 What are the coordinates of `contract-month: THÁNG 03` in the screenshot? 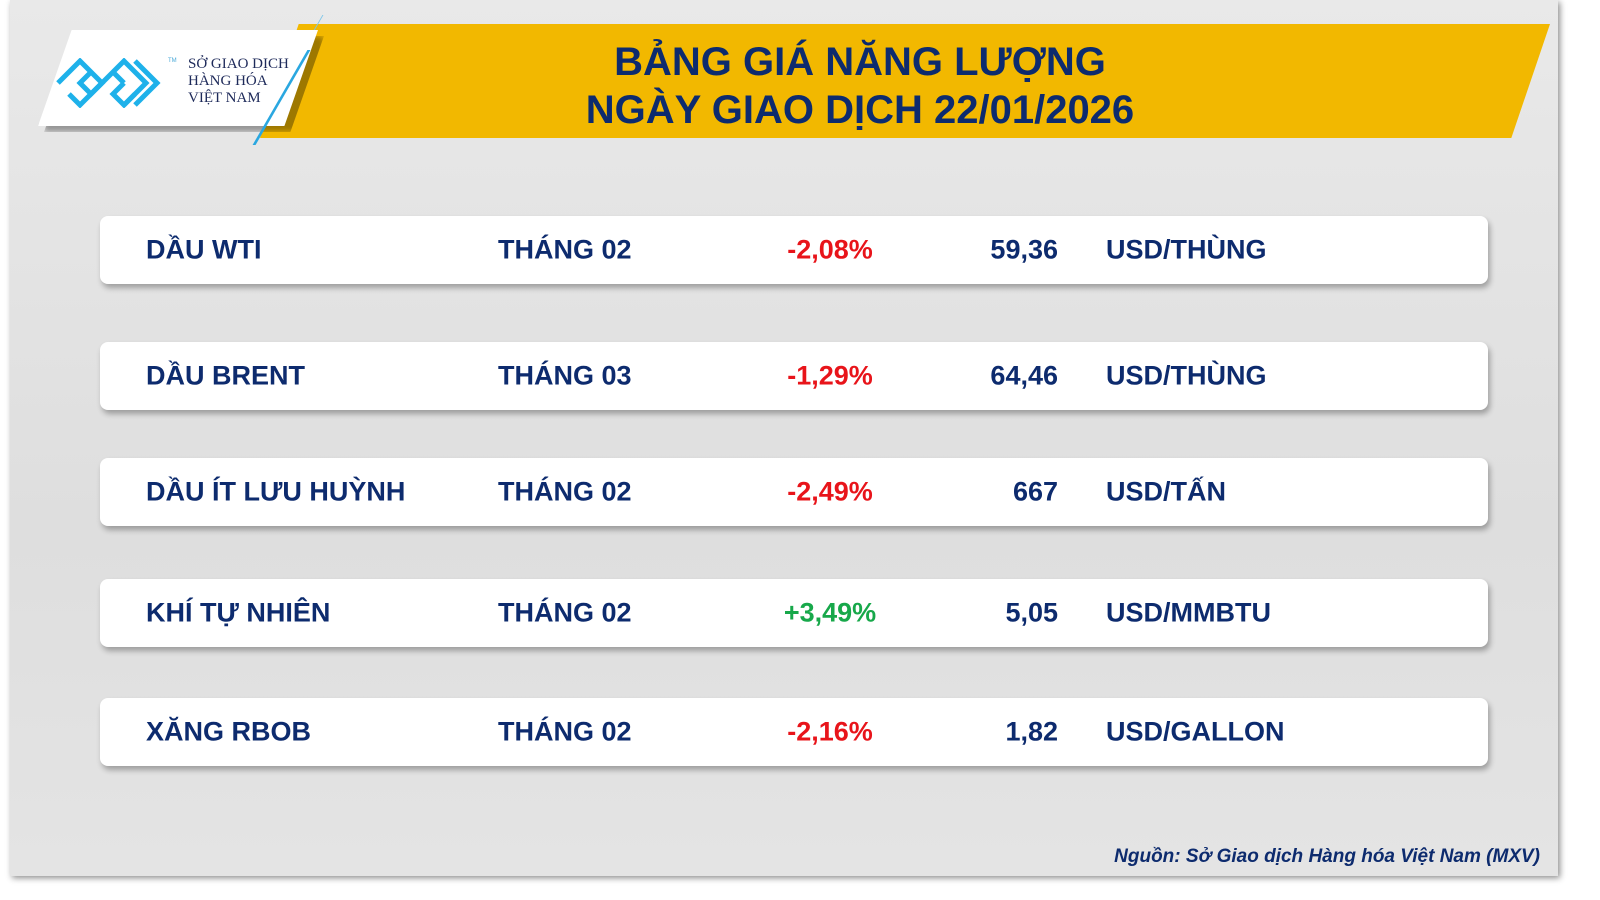 It's located at (565, 375).